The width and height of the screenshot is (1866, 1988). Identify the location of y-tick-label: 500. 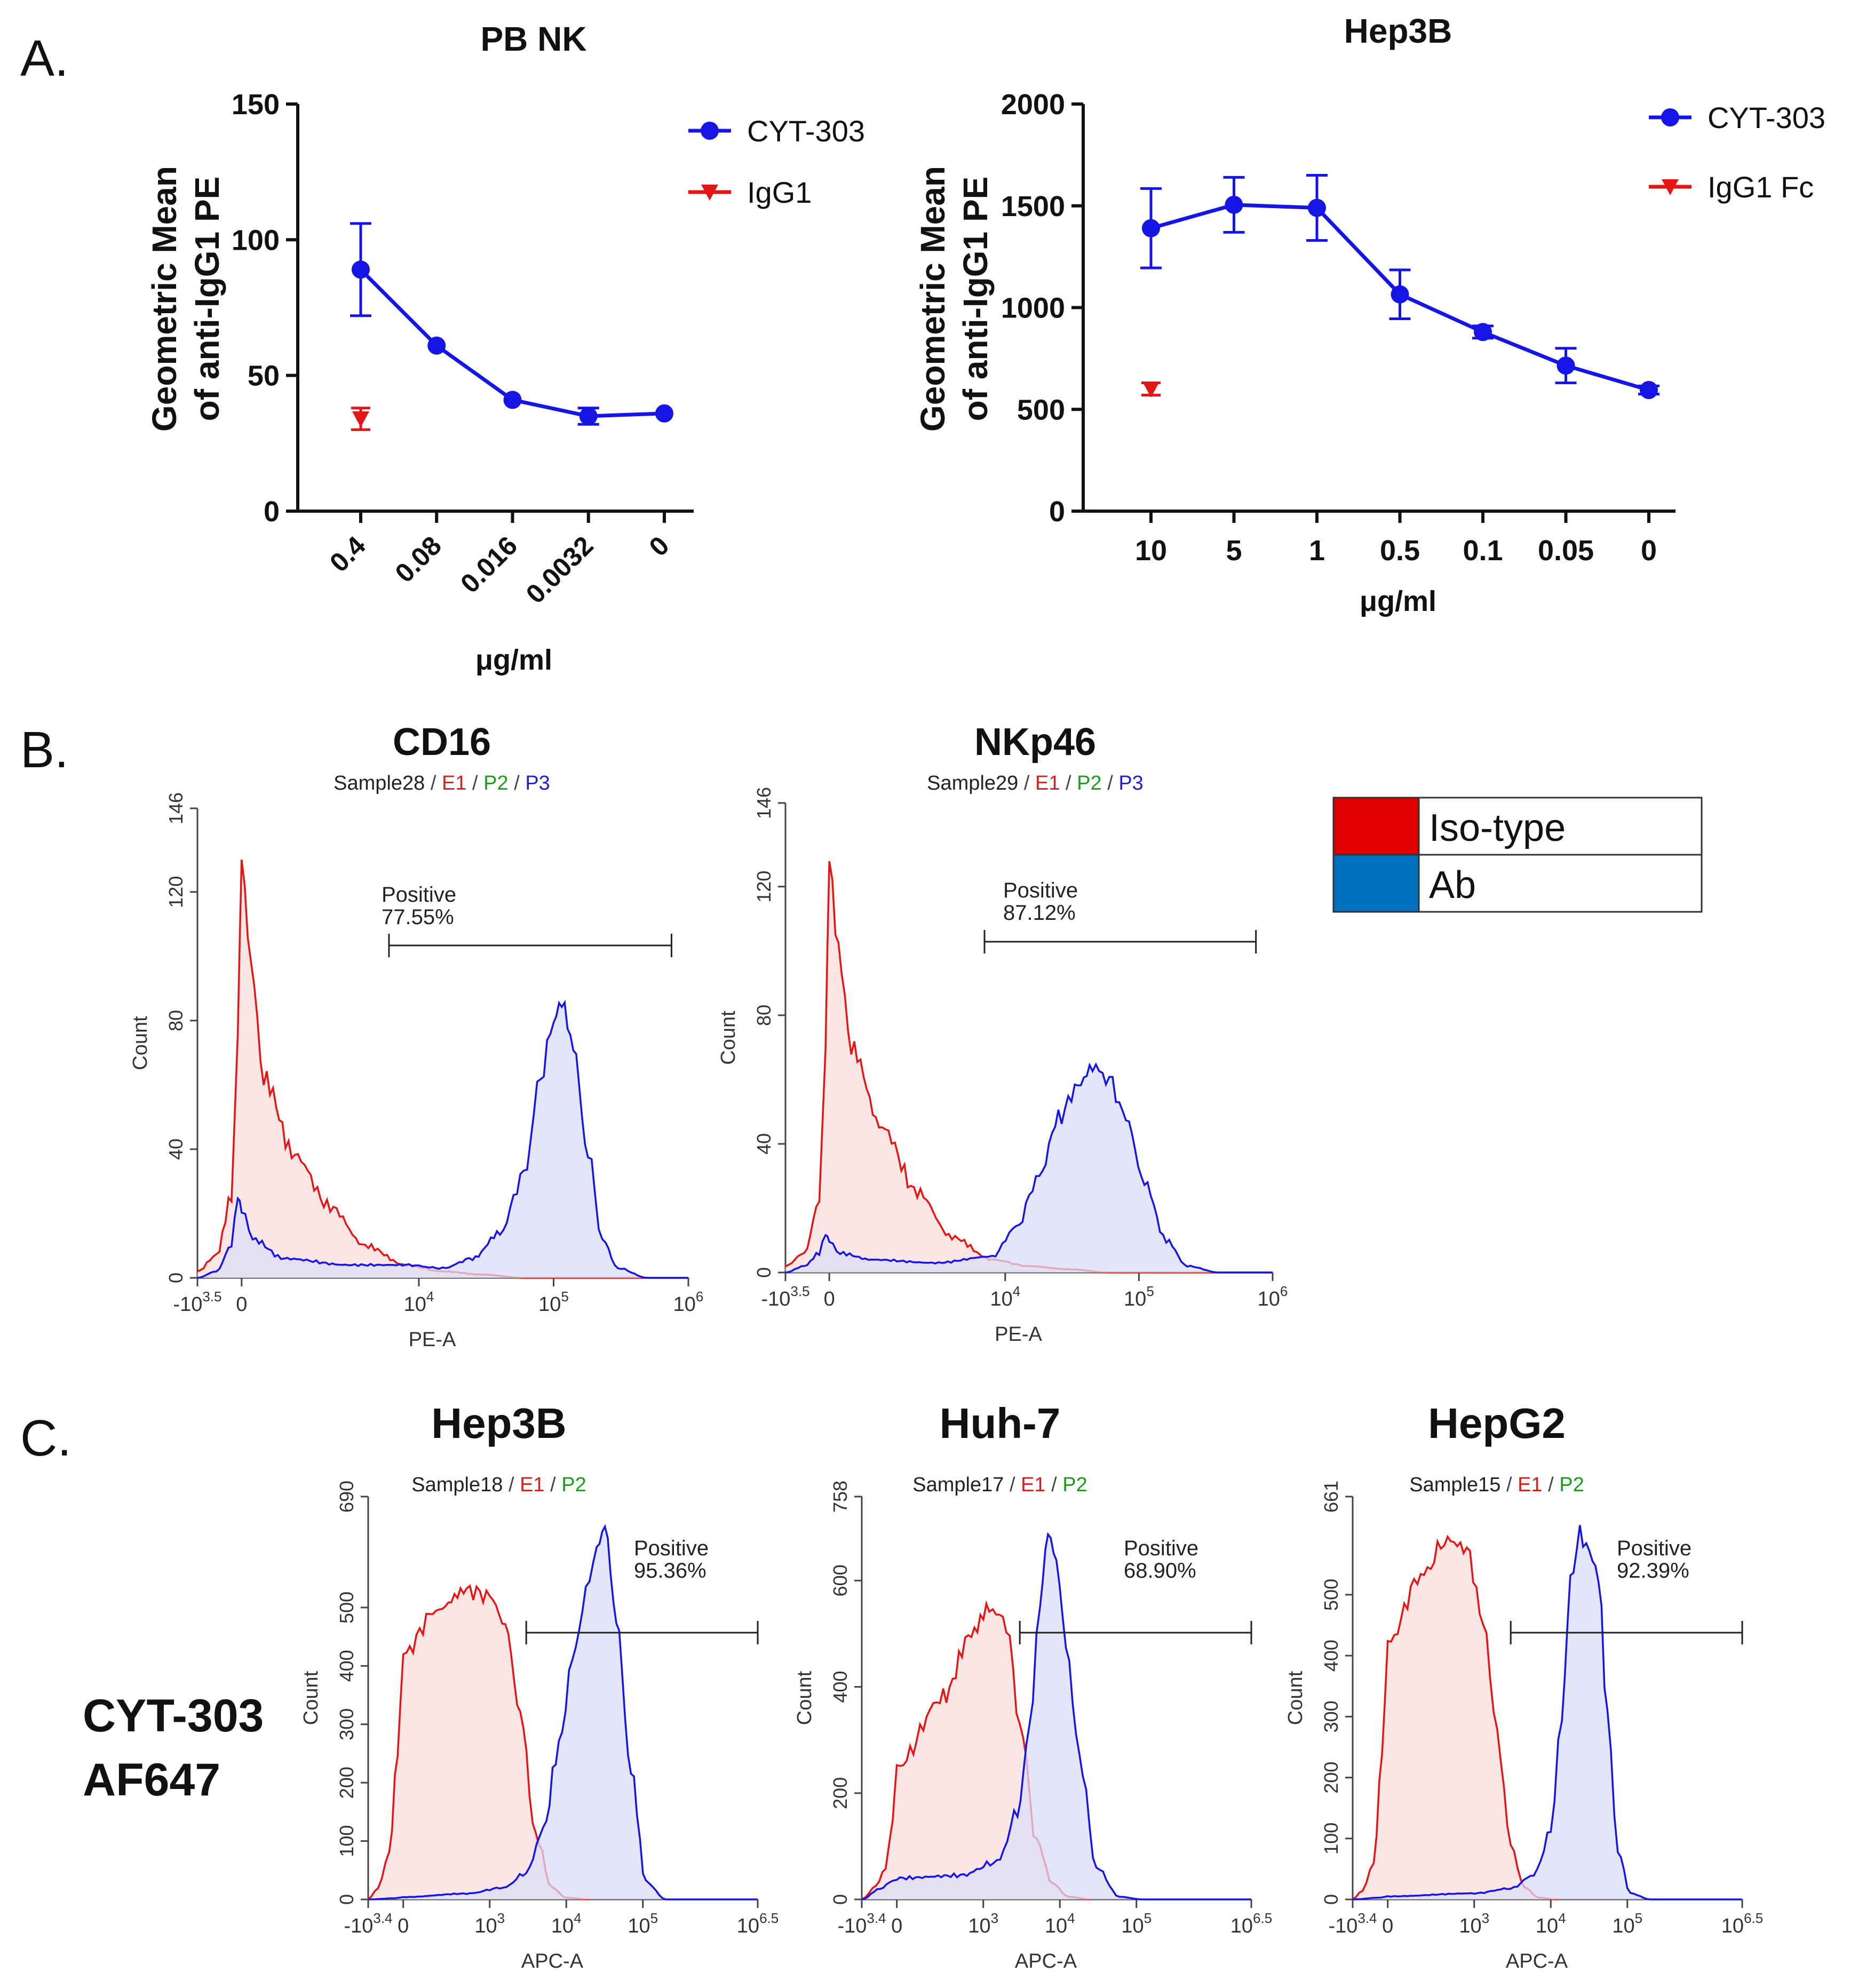
(1041, 410).